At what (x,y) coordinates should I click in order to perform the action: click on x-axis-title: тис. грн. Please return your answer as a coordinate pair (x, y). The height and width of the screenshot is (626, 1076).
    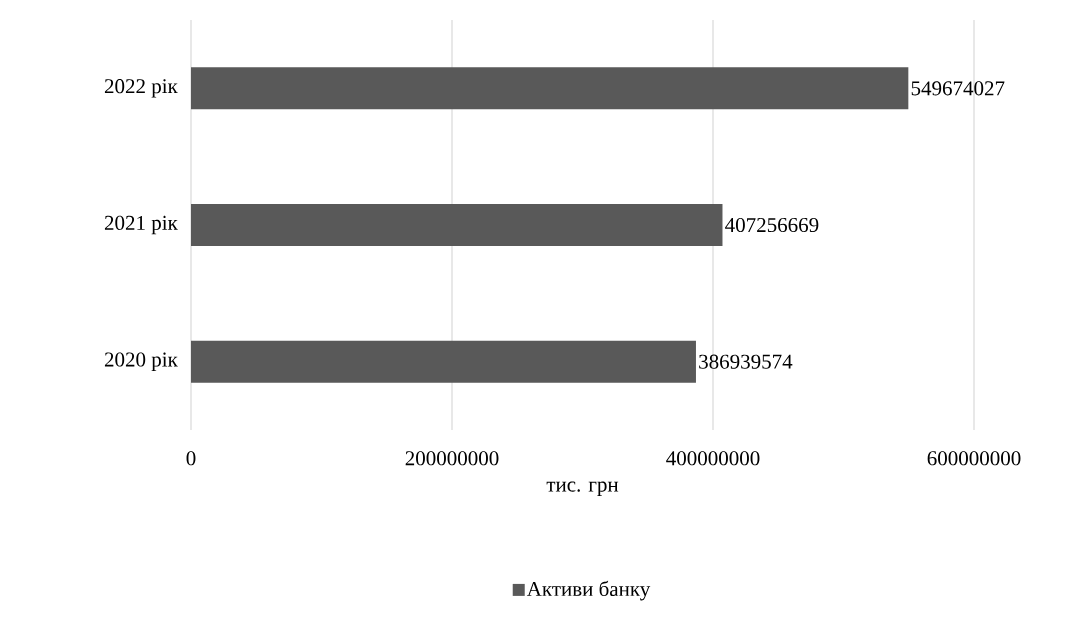
    Looking at the image, I should click on (582, 488).